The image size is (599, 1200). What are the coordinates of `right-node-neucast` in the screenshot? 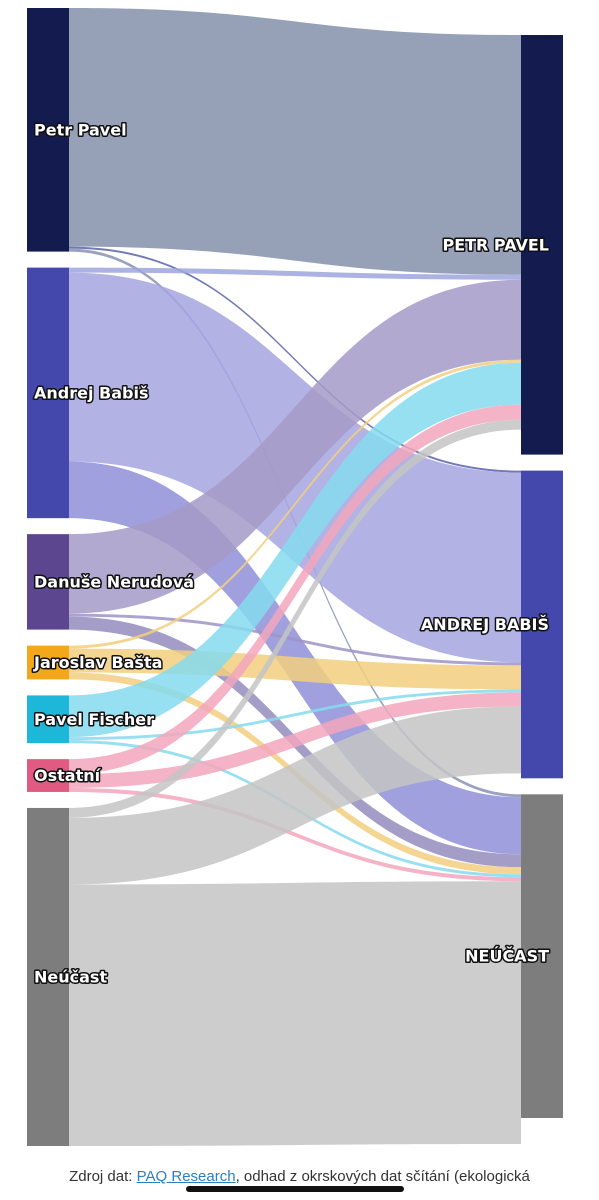 It's located at (542, 956).